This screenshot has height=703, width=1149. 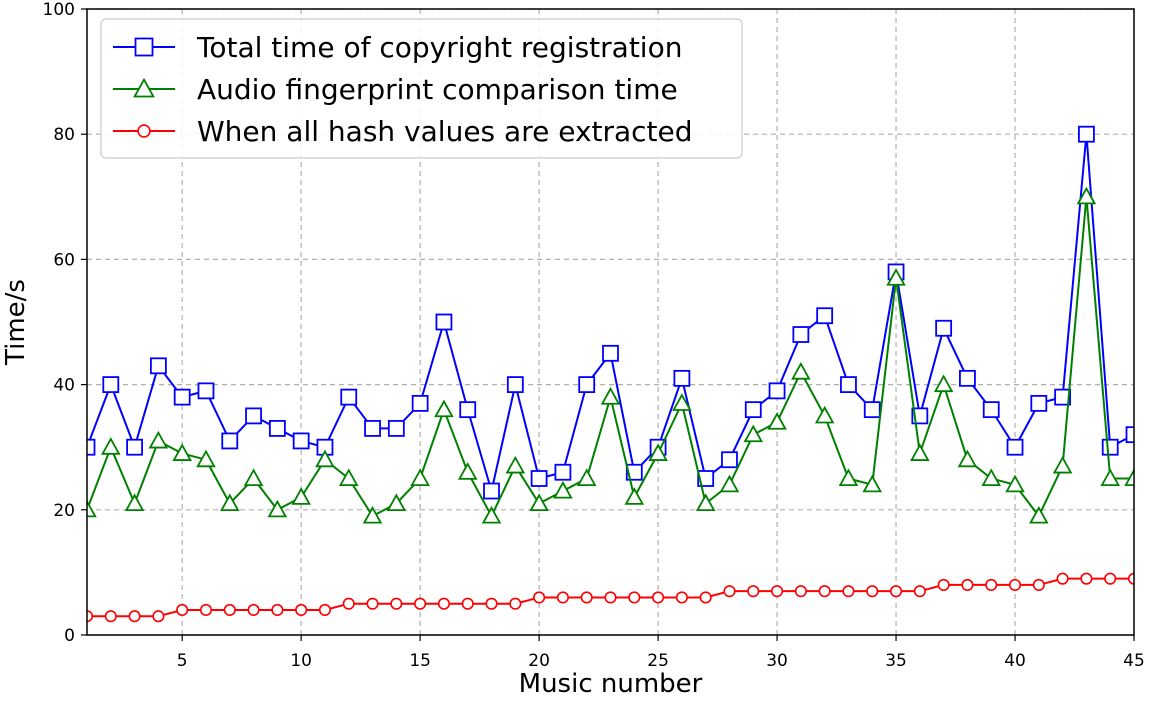 What do you see at coordinates (403, 131) in the screenshot?
I see `legend-item: When all hash values are extracted` at bounding box center [403, 131].